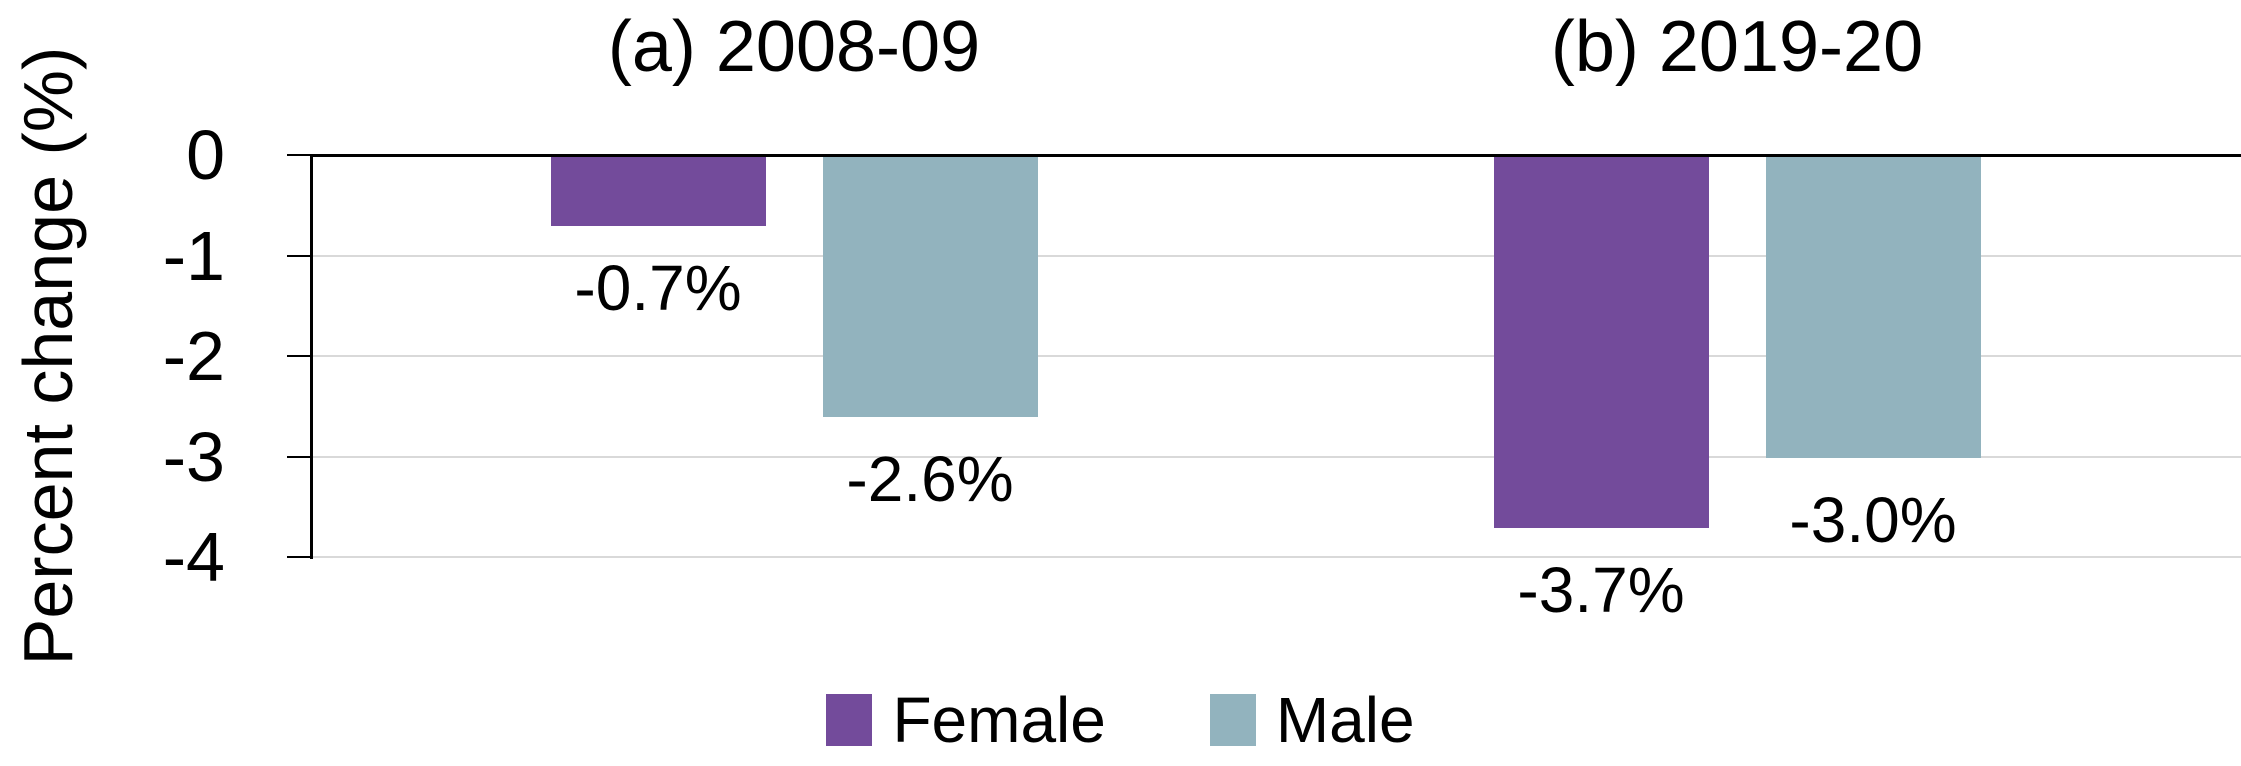 The image size is (2241, 766). What do you see at coordinates (930, 479) in the screenshot?
I see `bar-value-label: -2.6%` at bounding box center [930, 479].